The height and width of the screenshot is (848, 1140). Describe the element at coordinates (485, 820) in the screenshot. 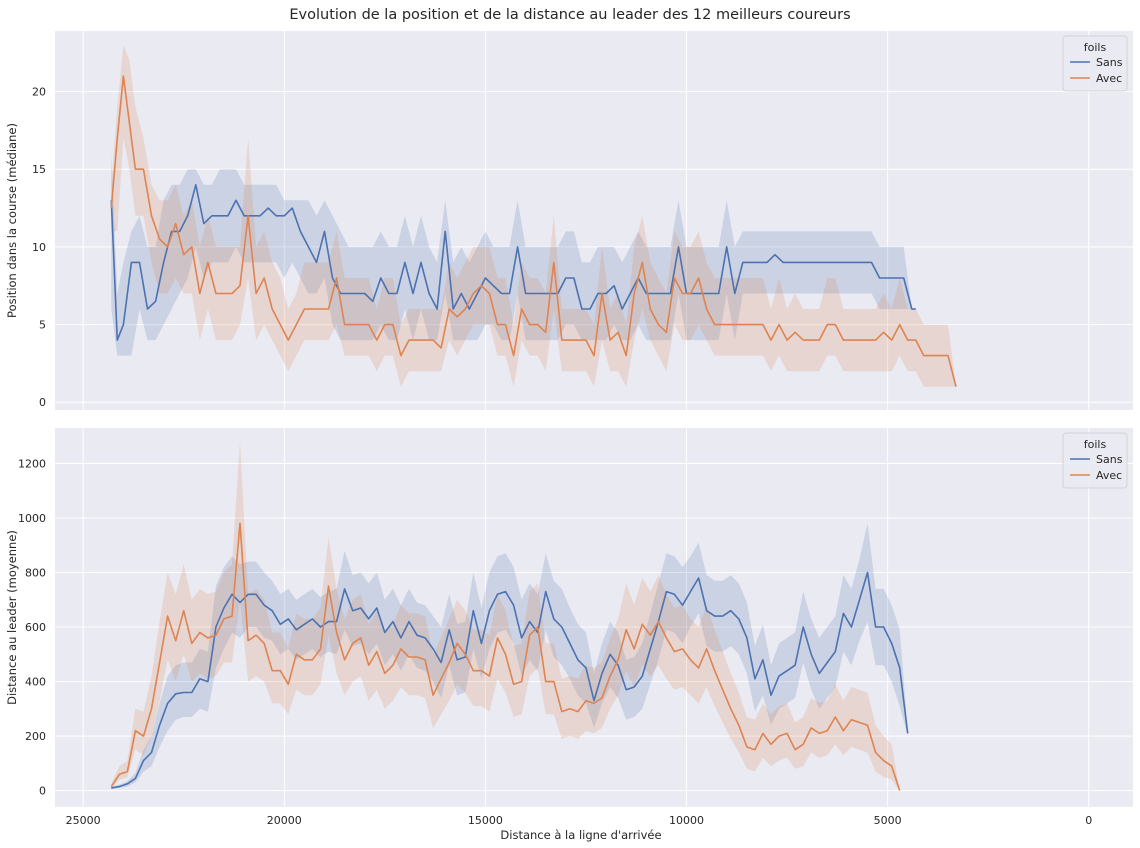

I see `distance-x-tick-label: 15000` at that location.